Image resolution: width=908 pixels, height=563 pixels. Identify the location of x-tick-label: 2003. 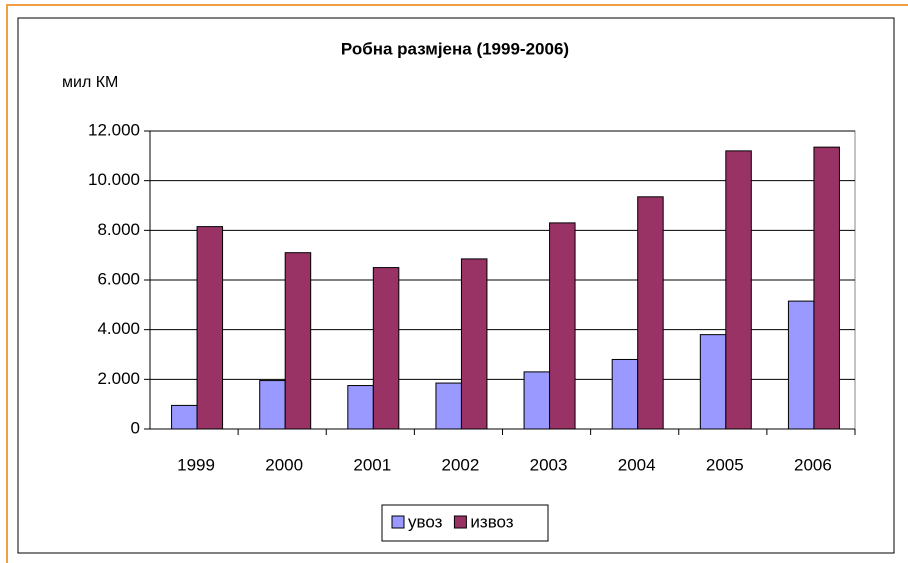
(549, 464).